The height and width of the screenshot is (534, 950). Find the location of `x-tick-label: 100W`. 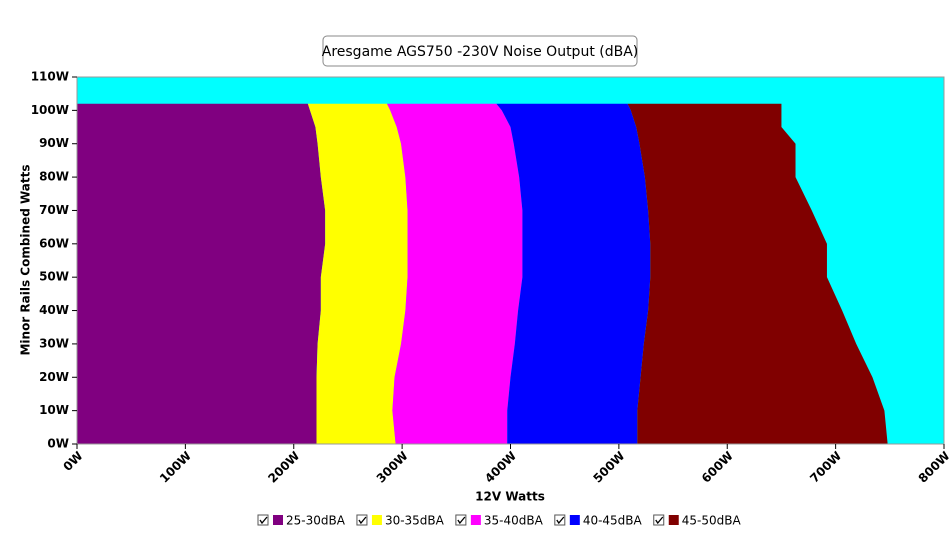

x-tick-label: 100W is located at coordinates (175, 467).